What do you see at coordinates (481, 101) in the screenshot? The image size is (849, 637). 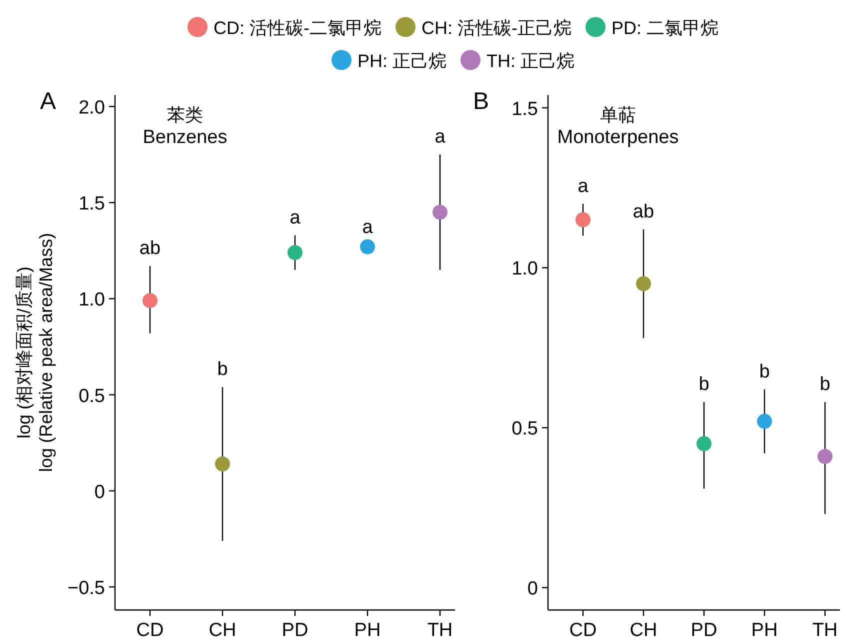 I see `text: B` at bounding box center [481, 101].